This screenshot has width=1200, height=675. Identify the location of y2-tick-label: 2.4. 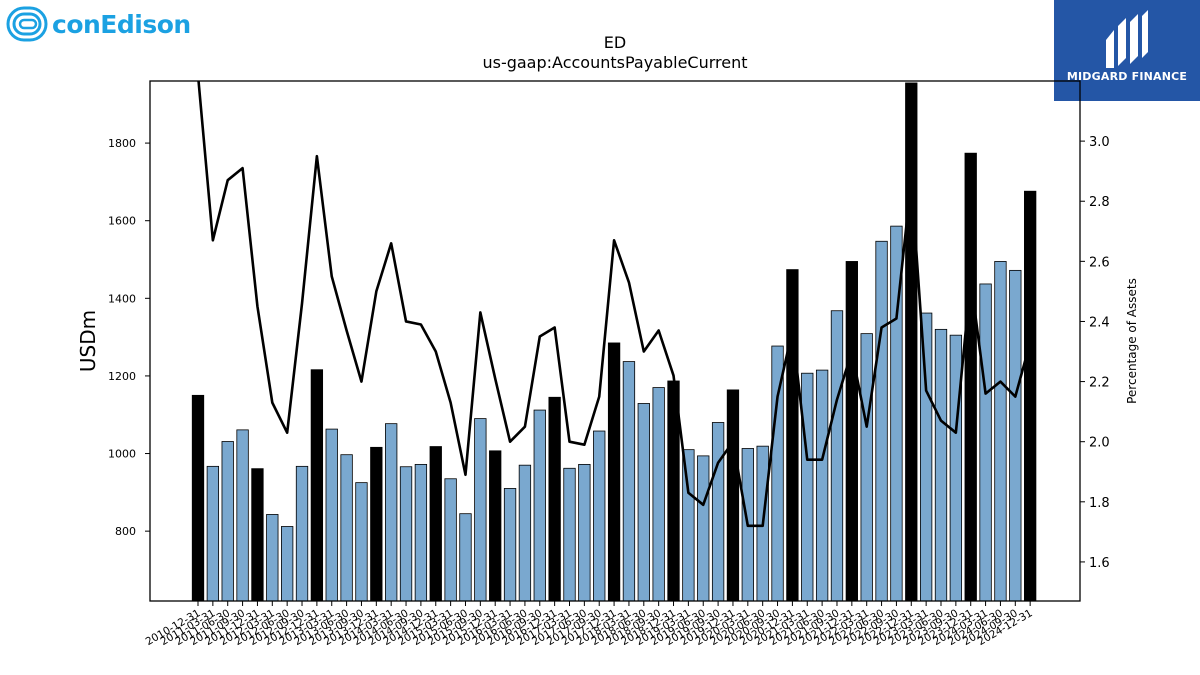
(1099, 322).